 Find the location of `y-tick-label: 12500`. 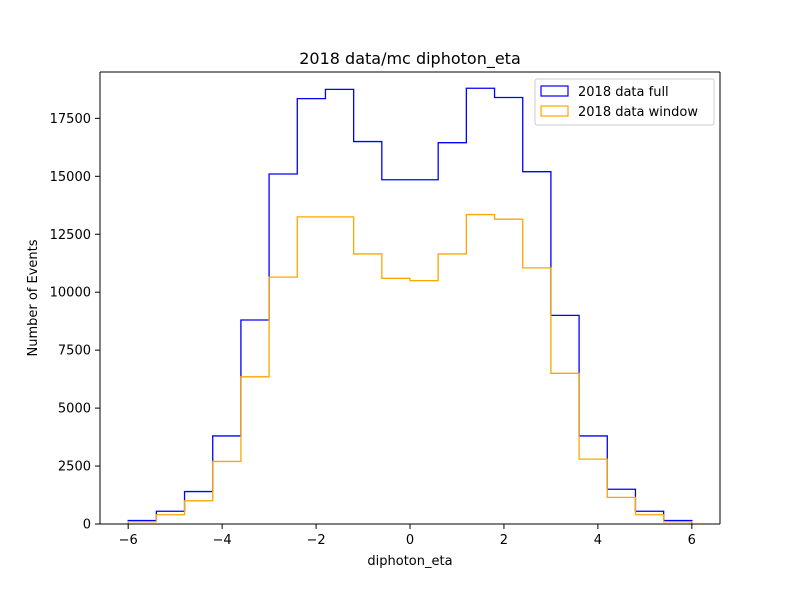

y-tick-label: 12500 is located at coordinates (70, 235).